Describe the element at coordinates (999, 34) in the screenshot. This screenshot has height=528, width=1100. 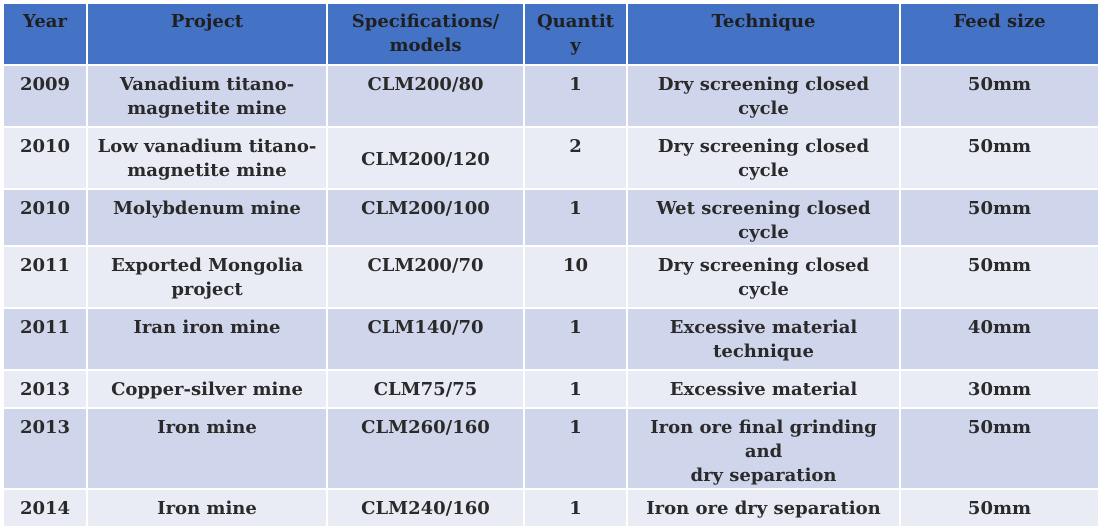
I see `header-feed-size: Feed size` at that location.